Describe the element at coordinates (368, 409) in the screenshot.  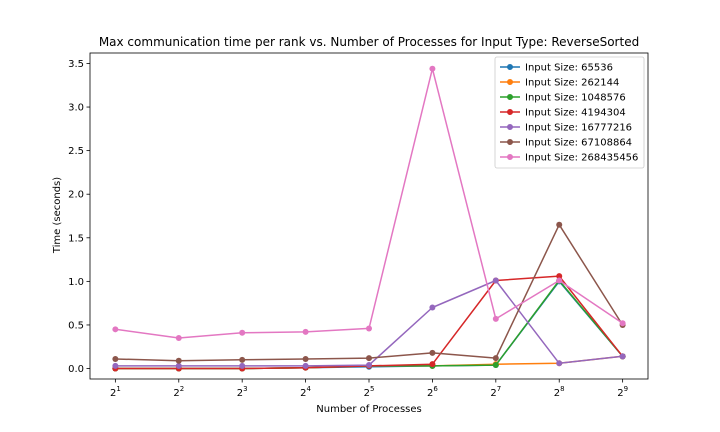
I see `x-axis-label: Number of Processes` at that location.